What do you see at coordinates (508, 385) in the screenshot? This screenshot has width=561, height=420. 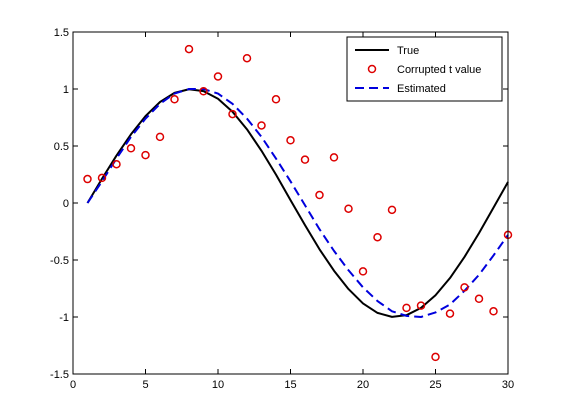 I see `x-tick-label: 30` at bounding box center [508, 385].